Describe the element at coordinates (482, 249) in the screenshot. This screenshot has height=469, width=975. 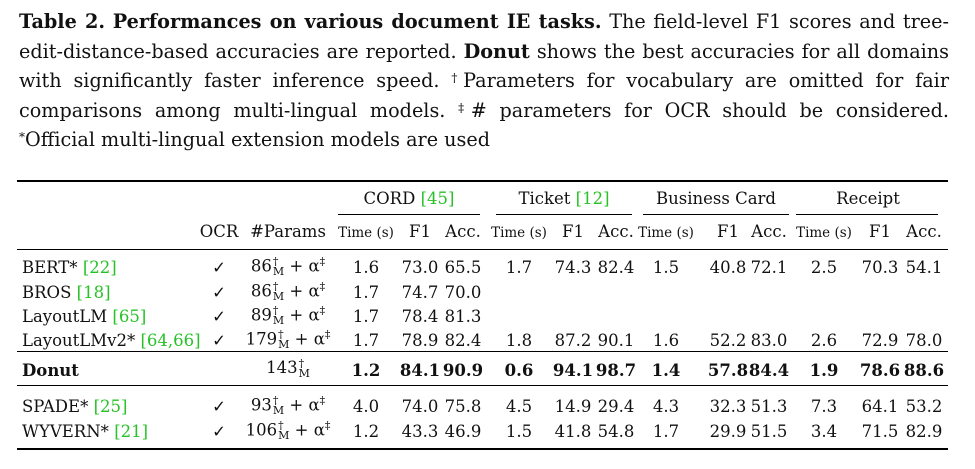
I see `header-rule` at that location.